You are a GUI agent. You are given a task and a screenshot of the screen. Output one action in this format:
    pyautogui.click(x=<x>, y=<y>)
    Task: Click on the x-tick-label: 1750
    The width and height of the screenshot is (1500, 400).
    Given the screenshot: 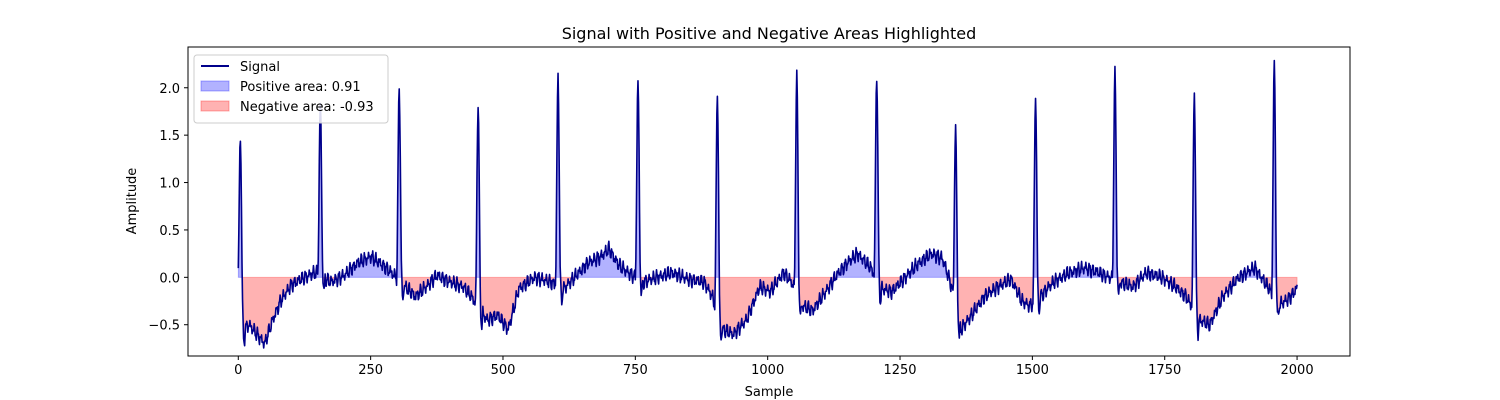 What is the action you would take?
    pyautogui.click(x=1164, y=370)
    